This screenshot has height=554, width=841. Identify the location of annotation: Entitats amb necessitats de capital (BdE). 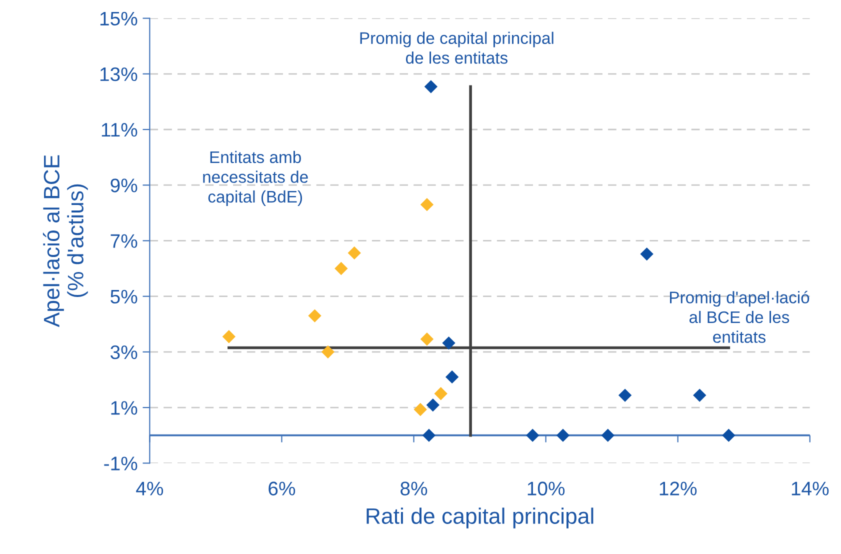
(255, 178).